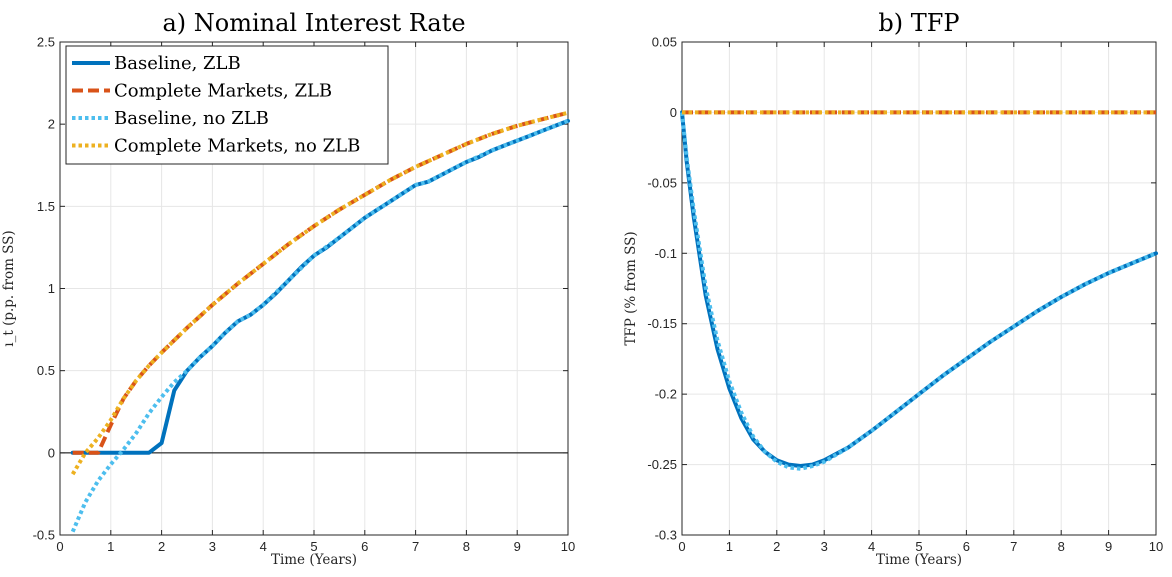  I want to click on panel-a-xtick-label: 6, so click(364, 546).